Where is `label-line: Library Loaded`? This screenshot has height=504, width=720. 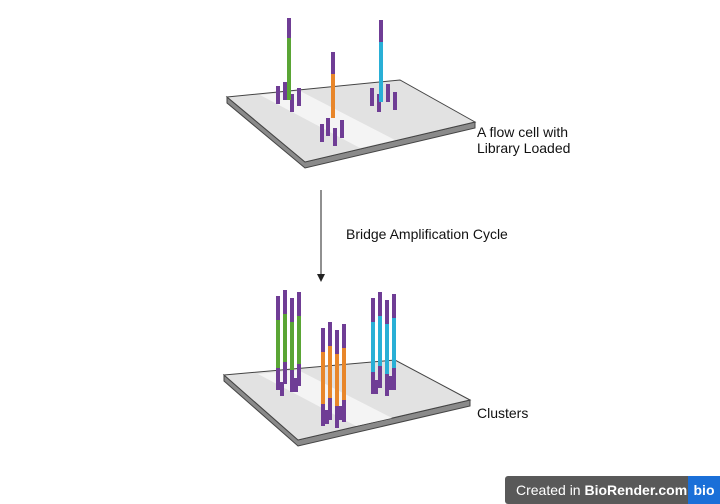
label-line: Library Loaded is located at coordinates (523, 148).